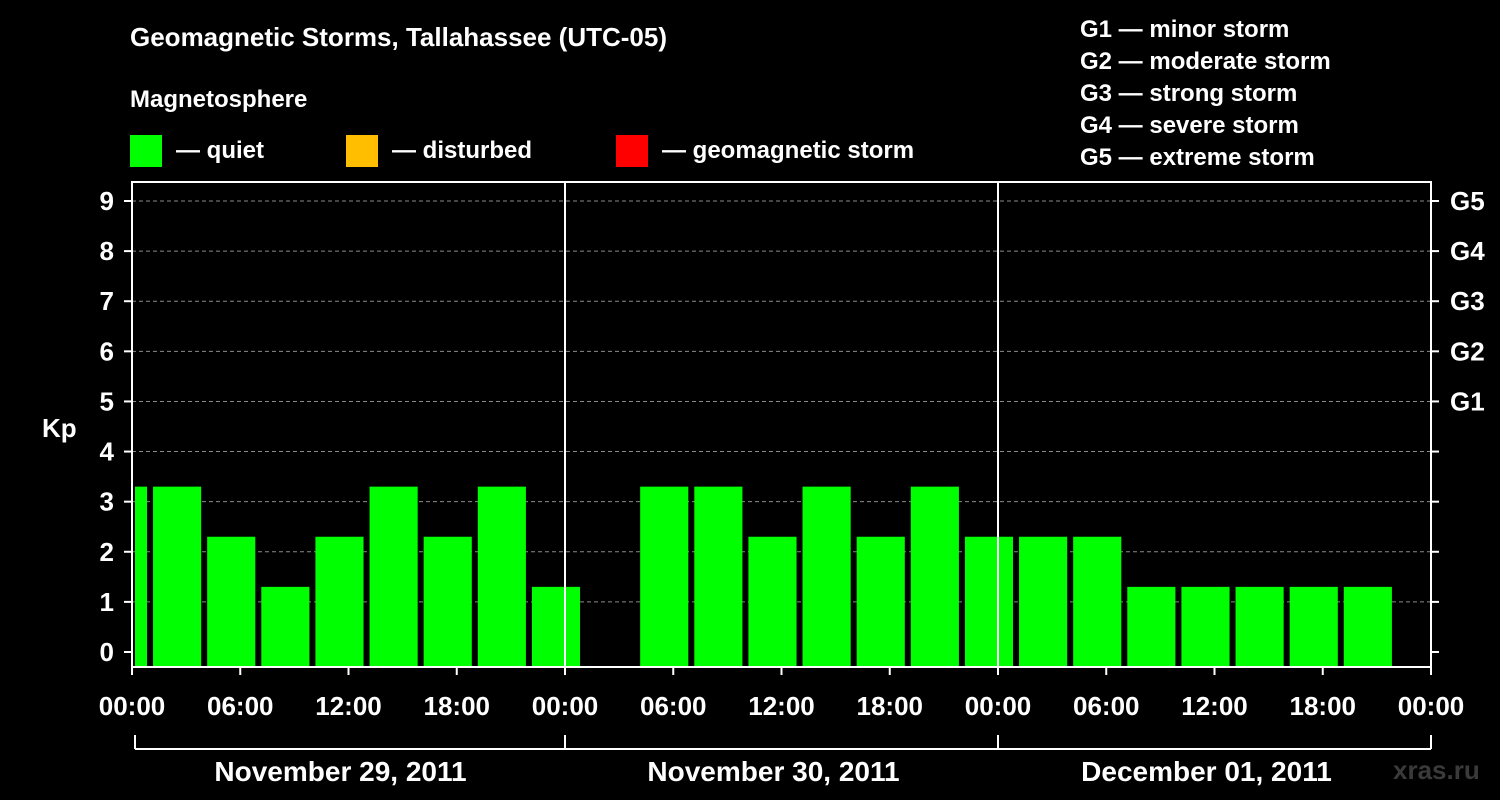 This screenshot has height=800, width=1500. What do you see at coordinates (1436, 770) in the screenshot?
I see `watermark: xras.ru` at bounding box center [1436, 770].